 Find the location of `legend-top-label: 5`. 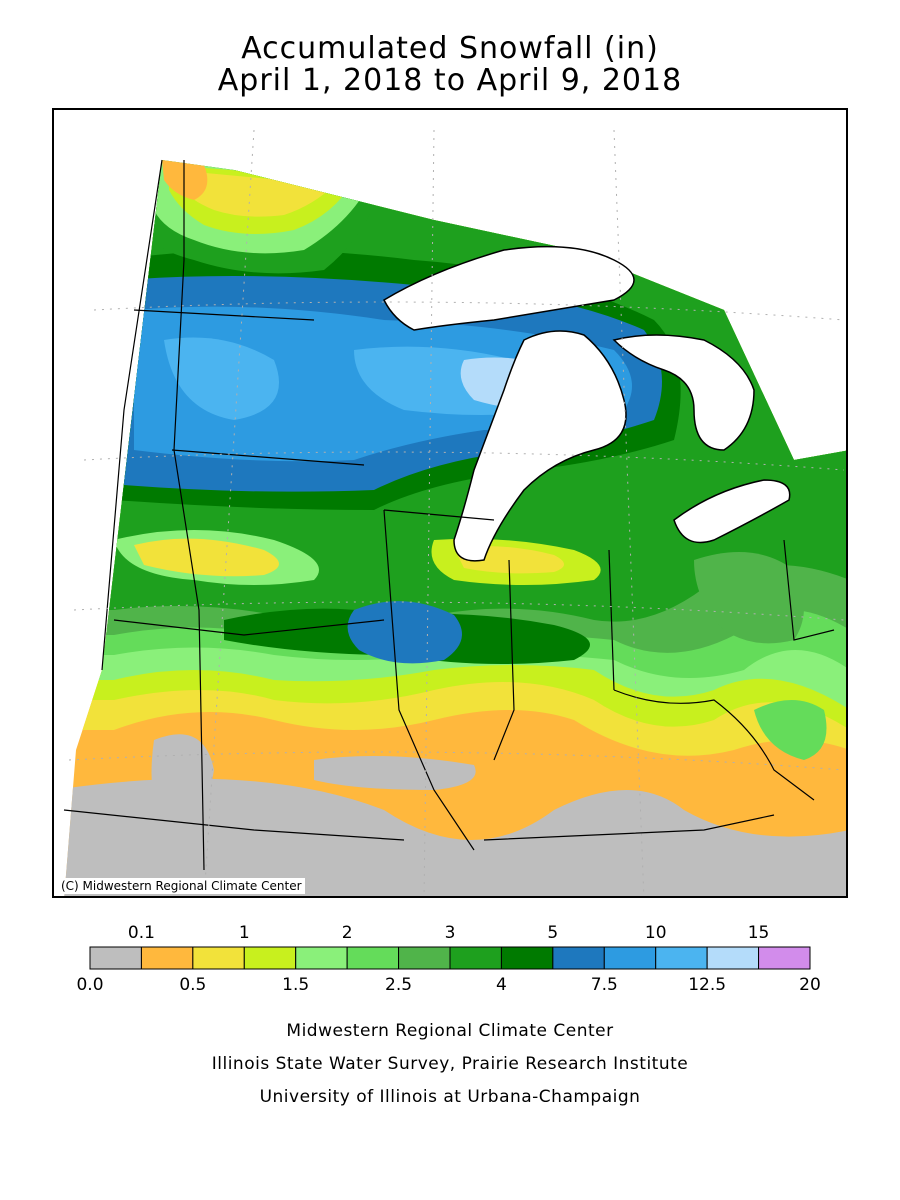

legend-top-label: 5 is located at coordinates (553, 933).